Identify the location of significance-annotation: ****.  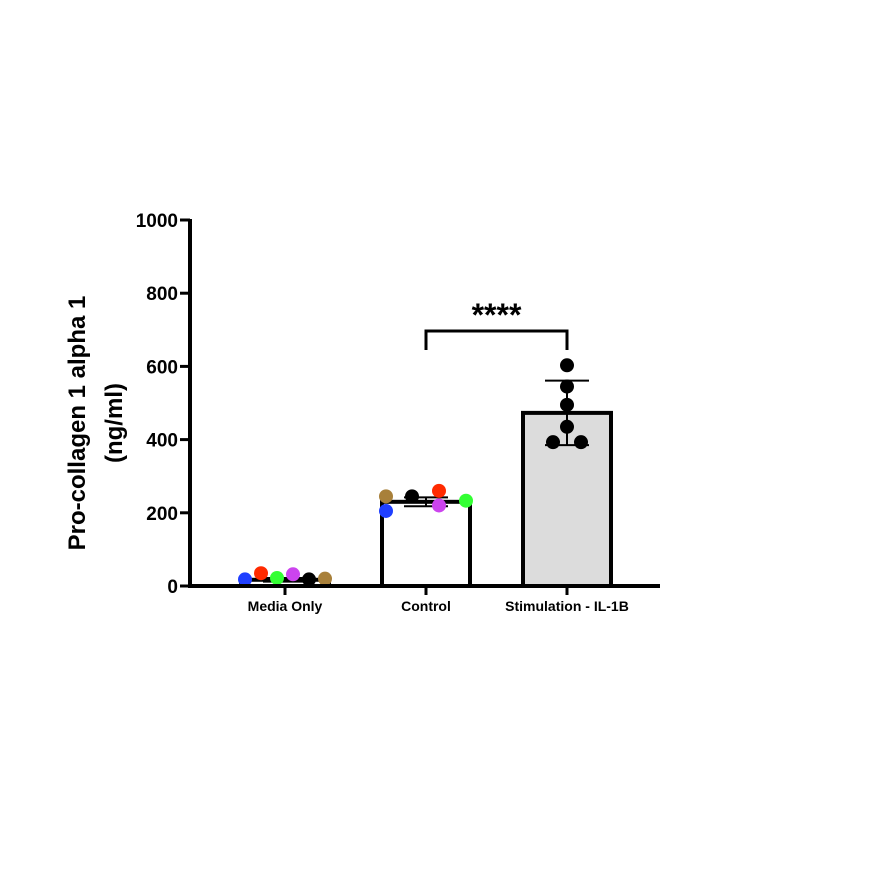
(496, 323).